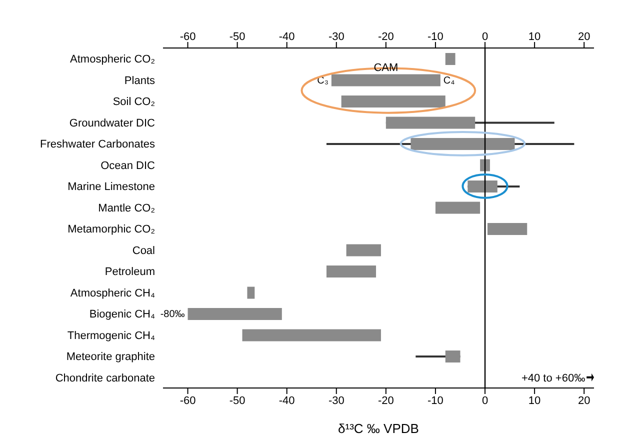 The height and width of the screenshot is (446, 622). What do you see at coordinates (111, 230) in the screenshot?
I see `y-tick-label: Metamorphic CO₂` at bounding box center [111, 230].